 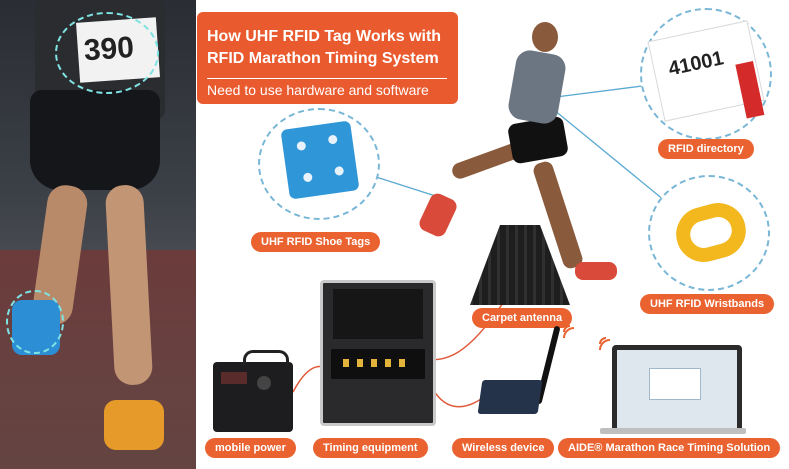 I want to click on shoe-tag-image, so click(x=320, y=160).